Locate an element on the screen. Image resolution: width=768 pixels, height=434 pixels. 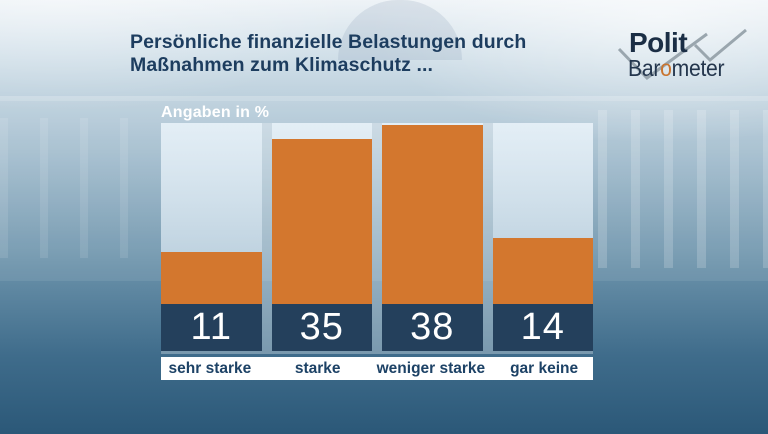
politbarometer-logo: Polit Barometer is located at coordinates (682, 54).